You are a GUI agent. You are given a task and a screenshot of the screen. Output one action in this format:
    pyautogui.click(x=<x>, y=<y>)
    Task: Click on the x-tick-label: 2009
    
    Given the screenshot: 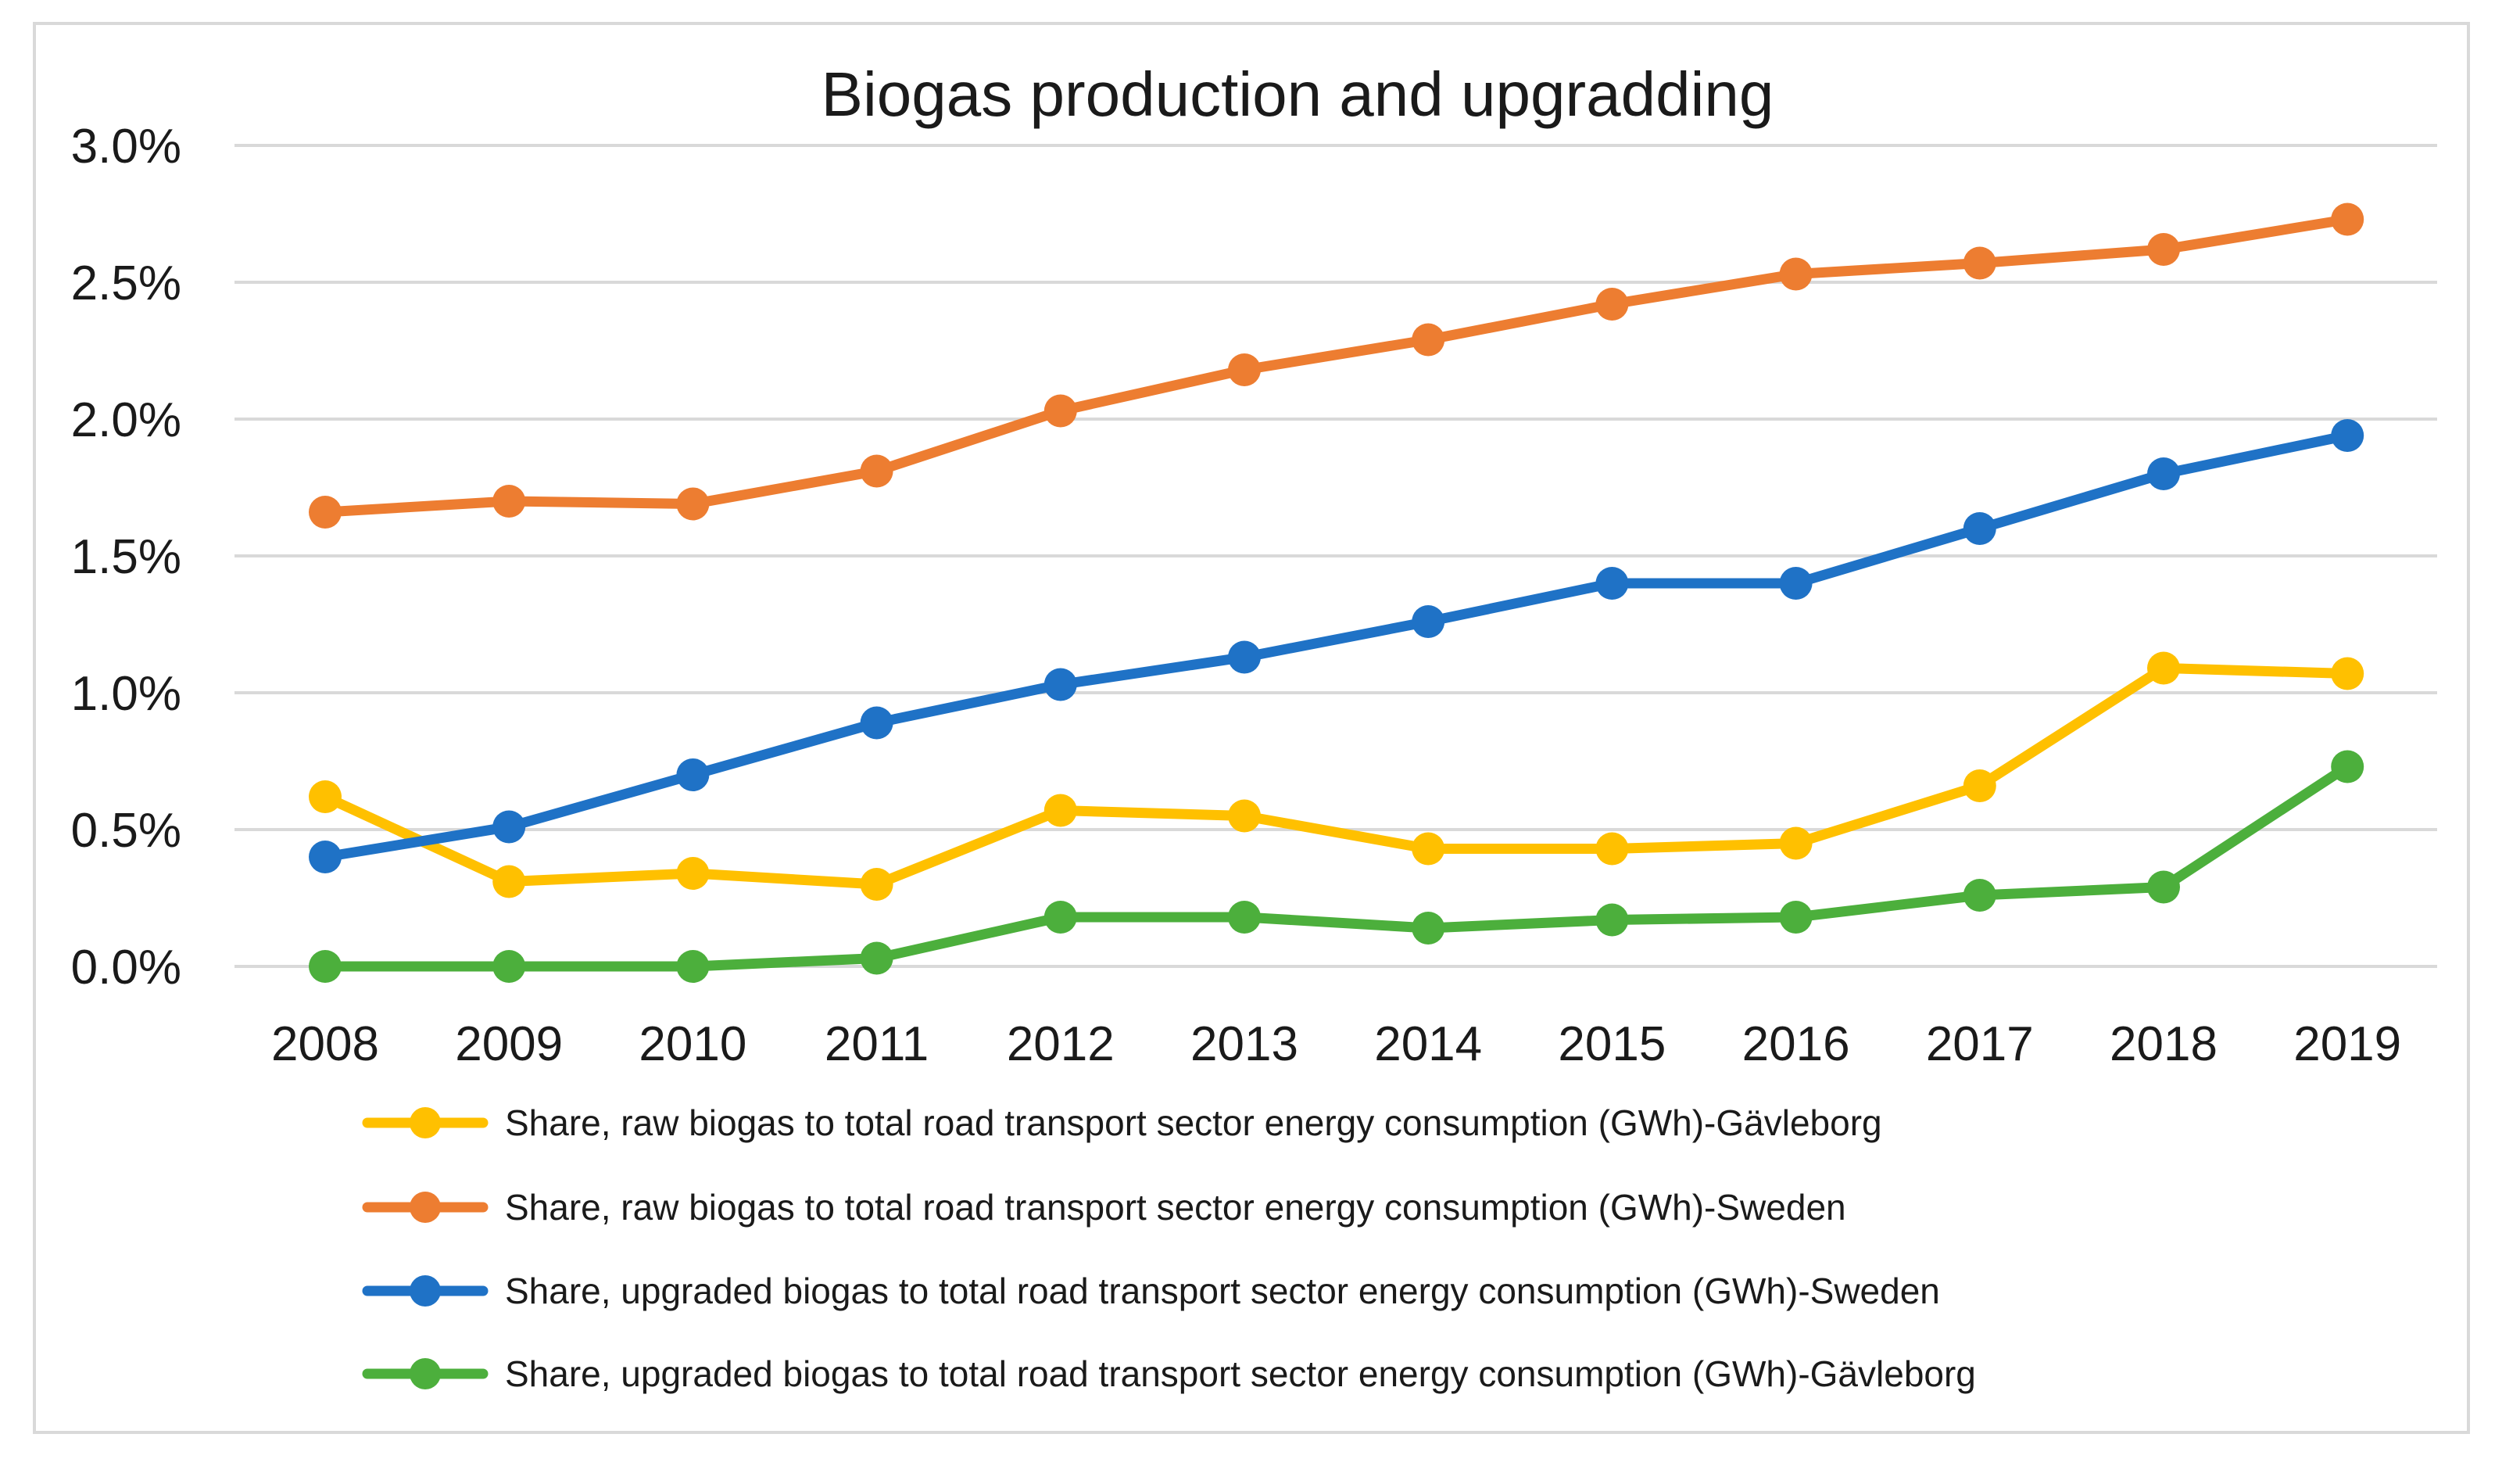 What is the action you would take?
    pyautogui.click(x=509, y=1044)
    